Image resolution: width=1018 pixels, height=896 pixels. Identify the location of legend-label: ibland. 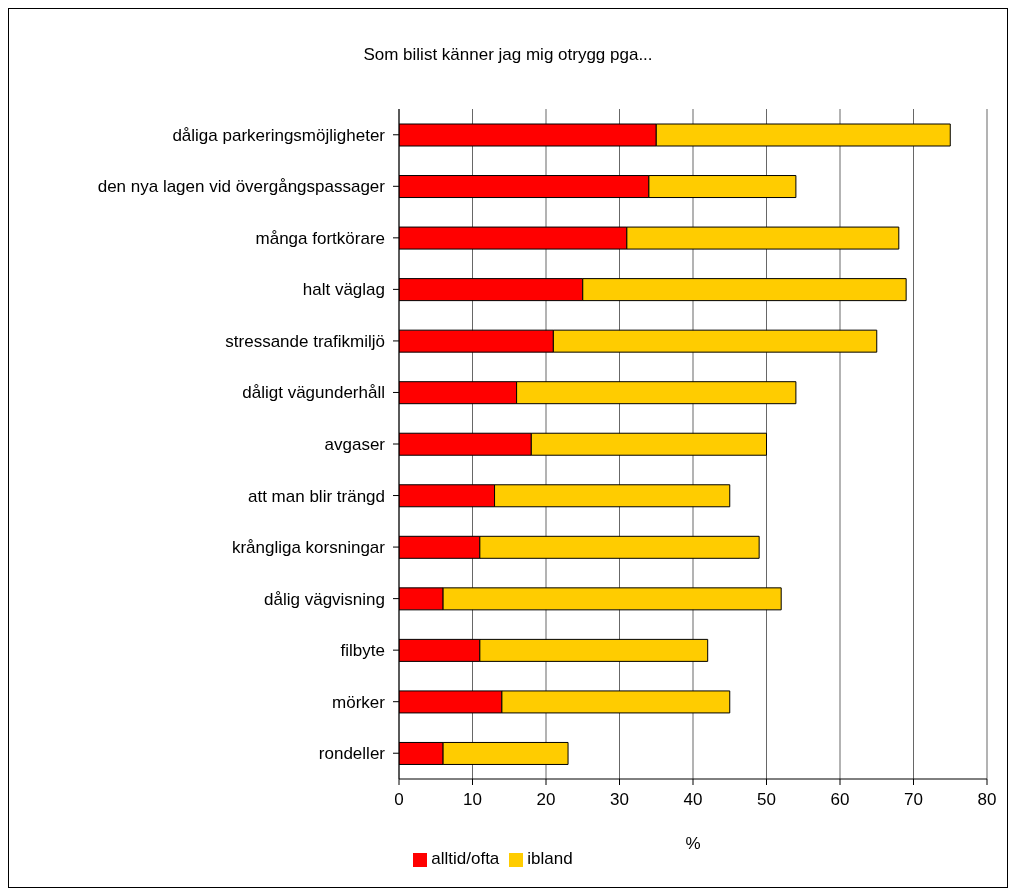
(550, 858).